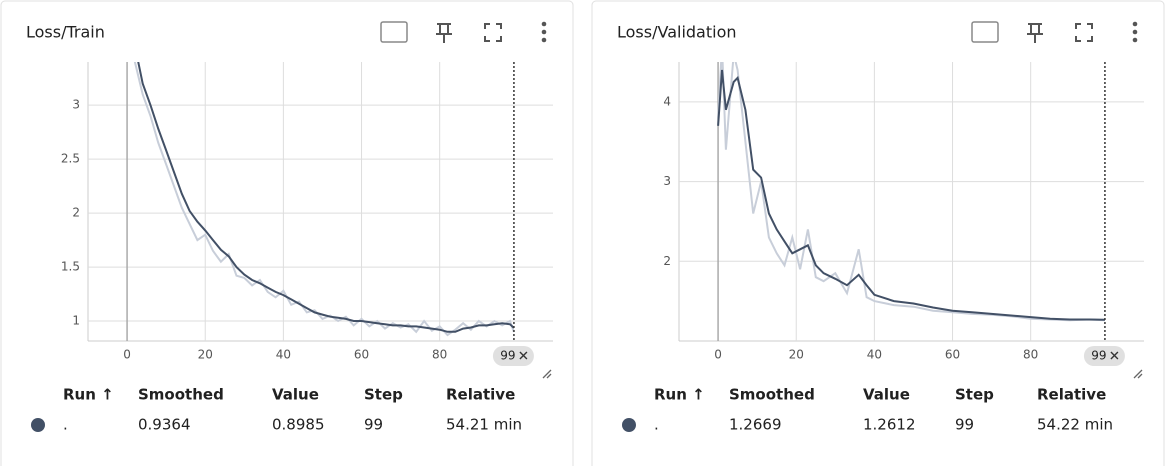 This screenshot has width=1167, height=470. I want to click on y-tick-label: 4, so click(667, 101).